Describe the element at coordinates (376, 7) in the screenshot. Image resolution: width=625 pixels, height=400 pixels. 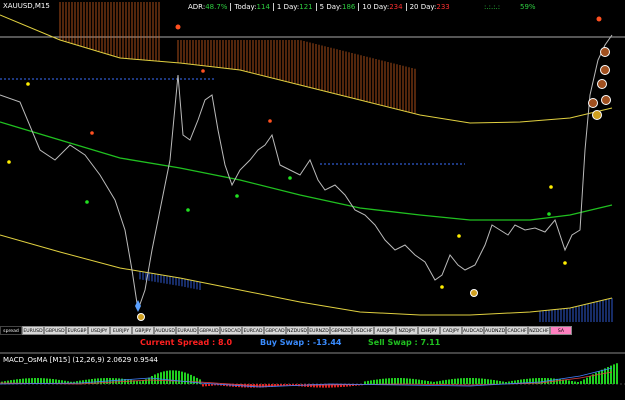
I see `stat-label: 10 Day:` at that location.